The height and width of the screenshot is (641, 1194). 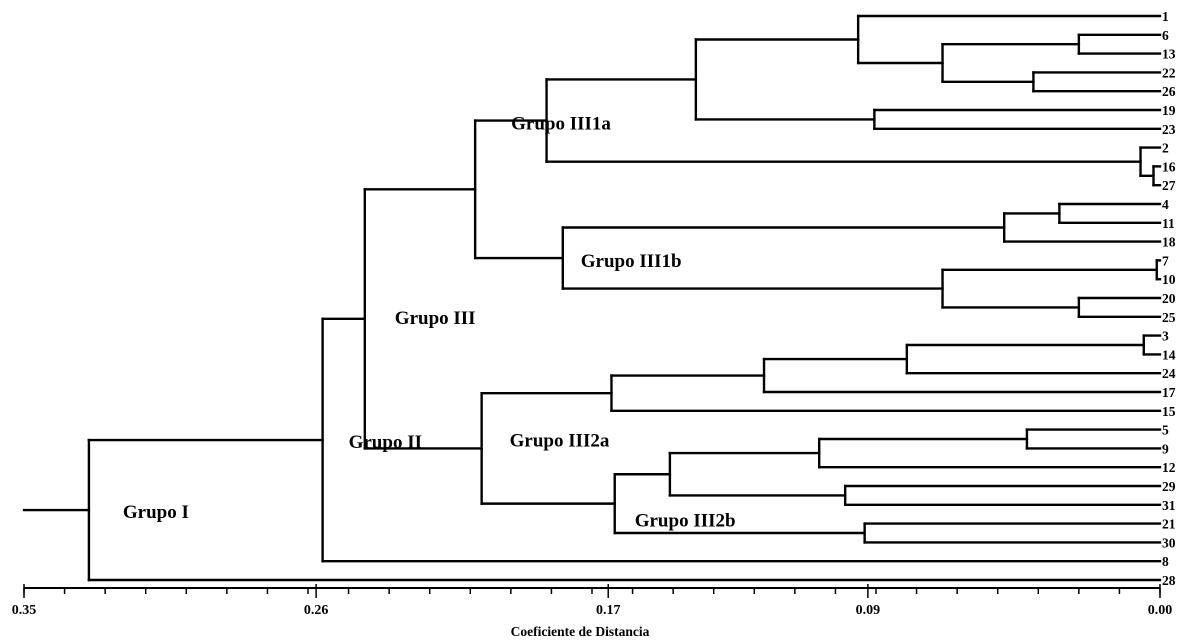 I want to click on tick-label-0.09: 0.09, so click(x=868, y=610).